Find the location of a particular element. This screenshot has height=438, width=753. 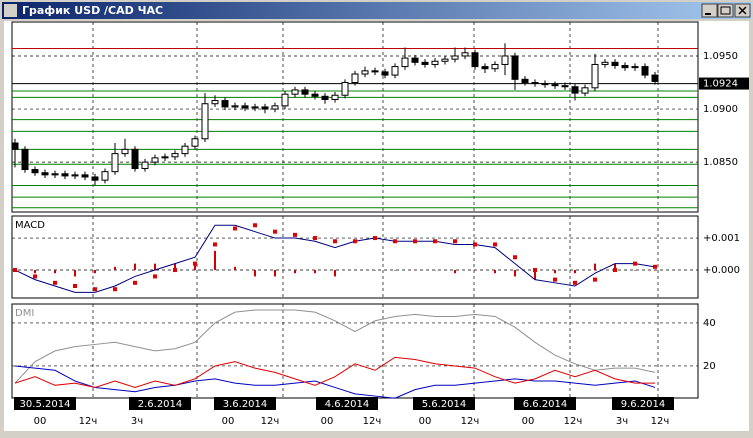

title-bar is located at coordinates (376, 10).